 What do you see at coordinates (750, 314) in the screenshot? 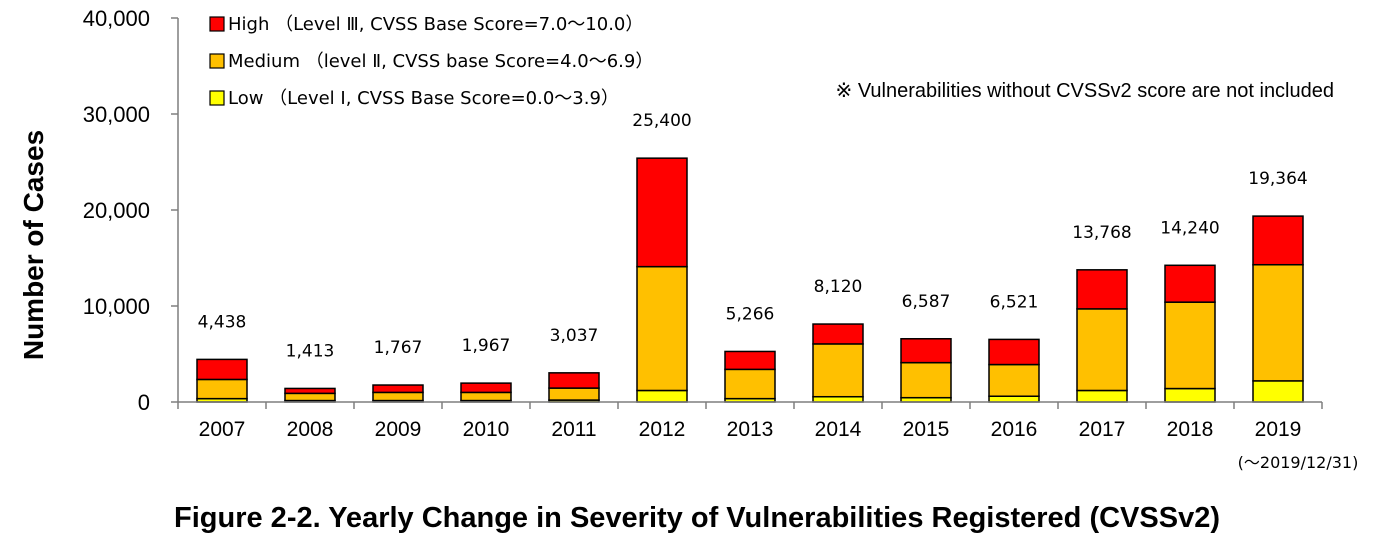
I see `total-label: 5,266` at bounding box center [750, 314].